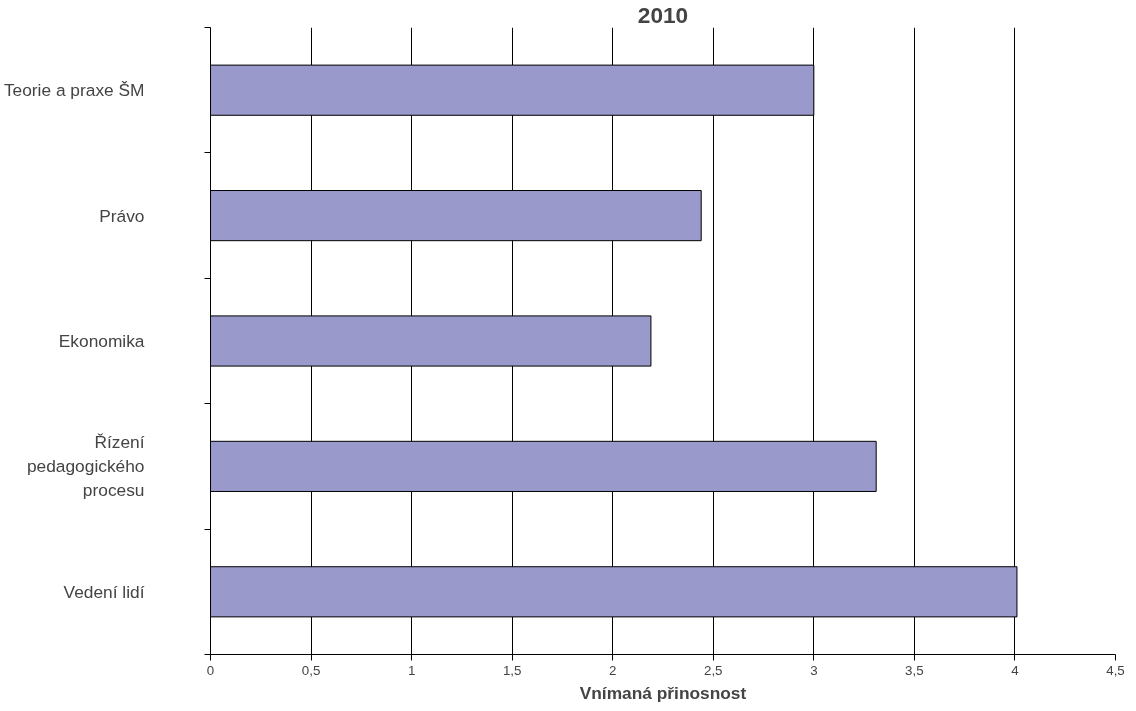 This screenshot has width=1136, height=711. Describe the element at coordinates (101, 341) in the screenshot. I see `y-tick-label: Ekonomika` at that location.